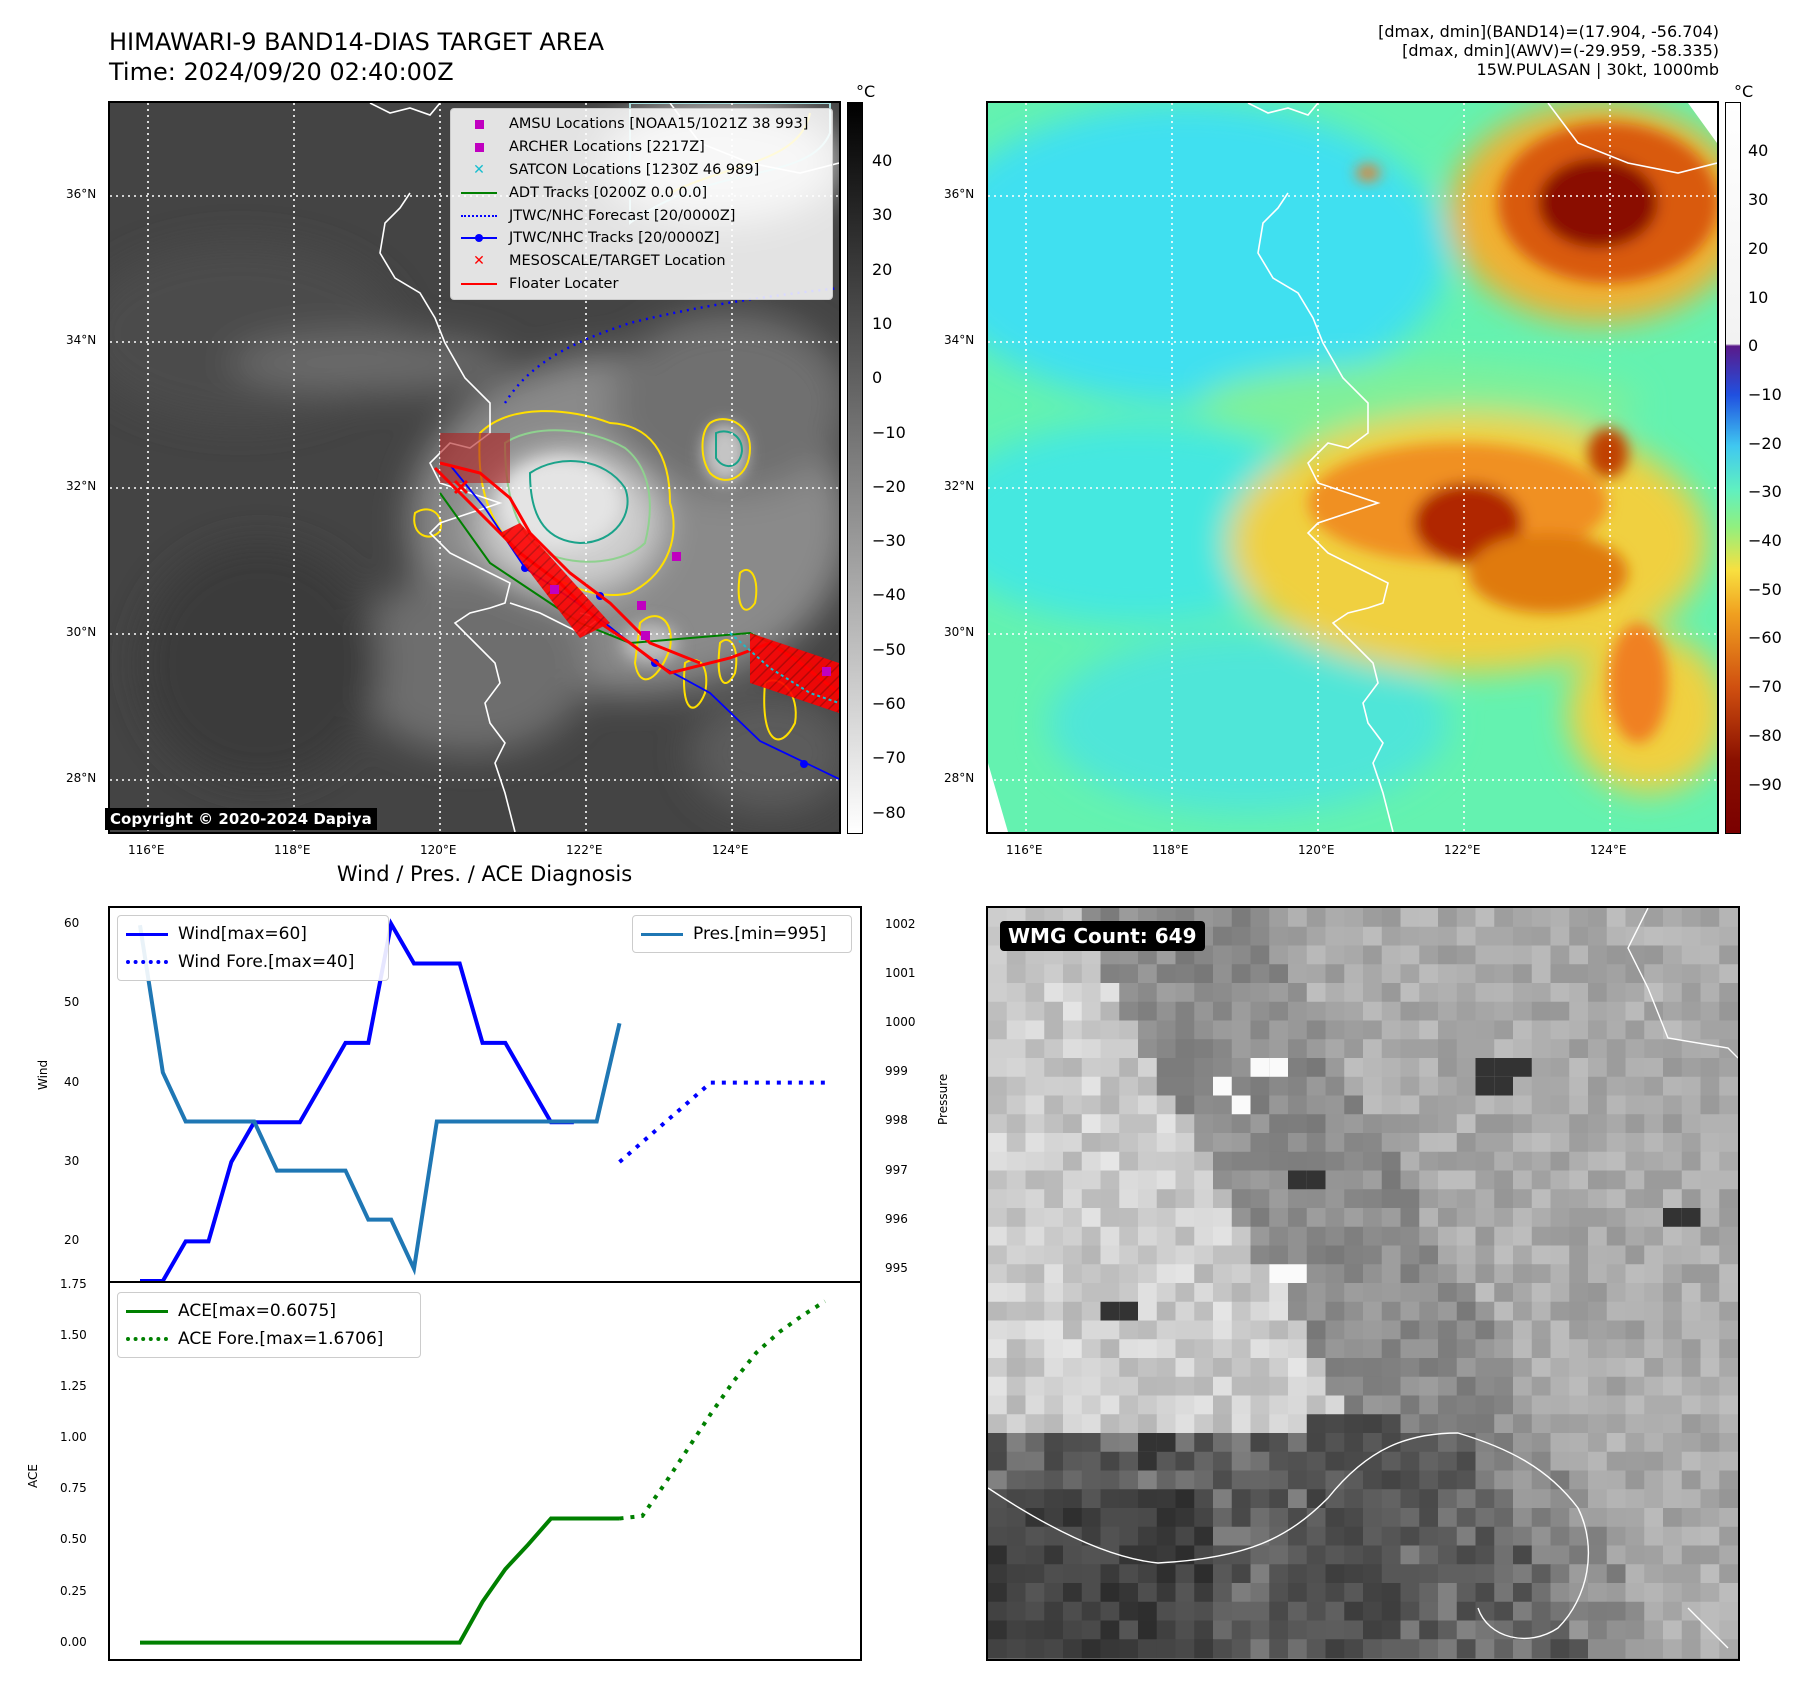  Describe the element at coordinates (357, 42) in the screenshot. I see `title-line1: HIMAWARI-9 BAND14-DIAS TARGET AREA` at that location.